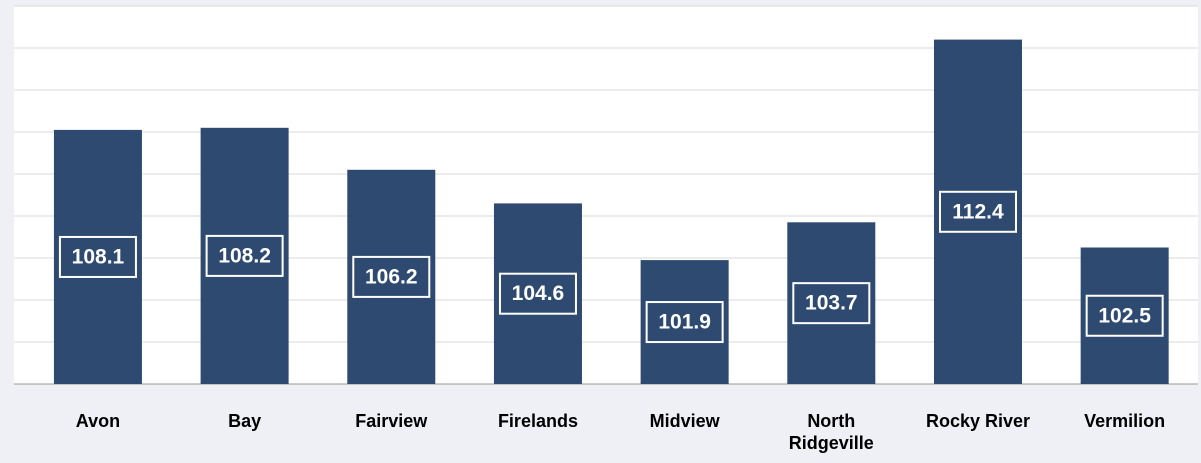 This screenshot has width=1201, height=463. Describe the element at coordinates (831, 432) in the screenshot. I see `x-tick-label: North Ridgeville` at that location.